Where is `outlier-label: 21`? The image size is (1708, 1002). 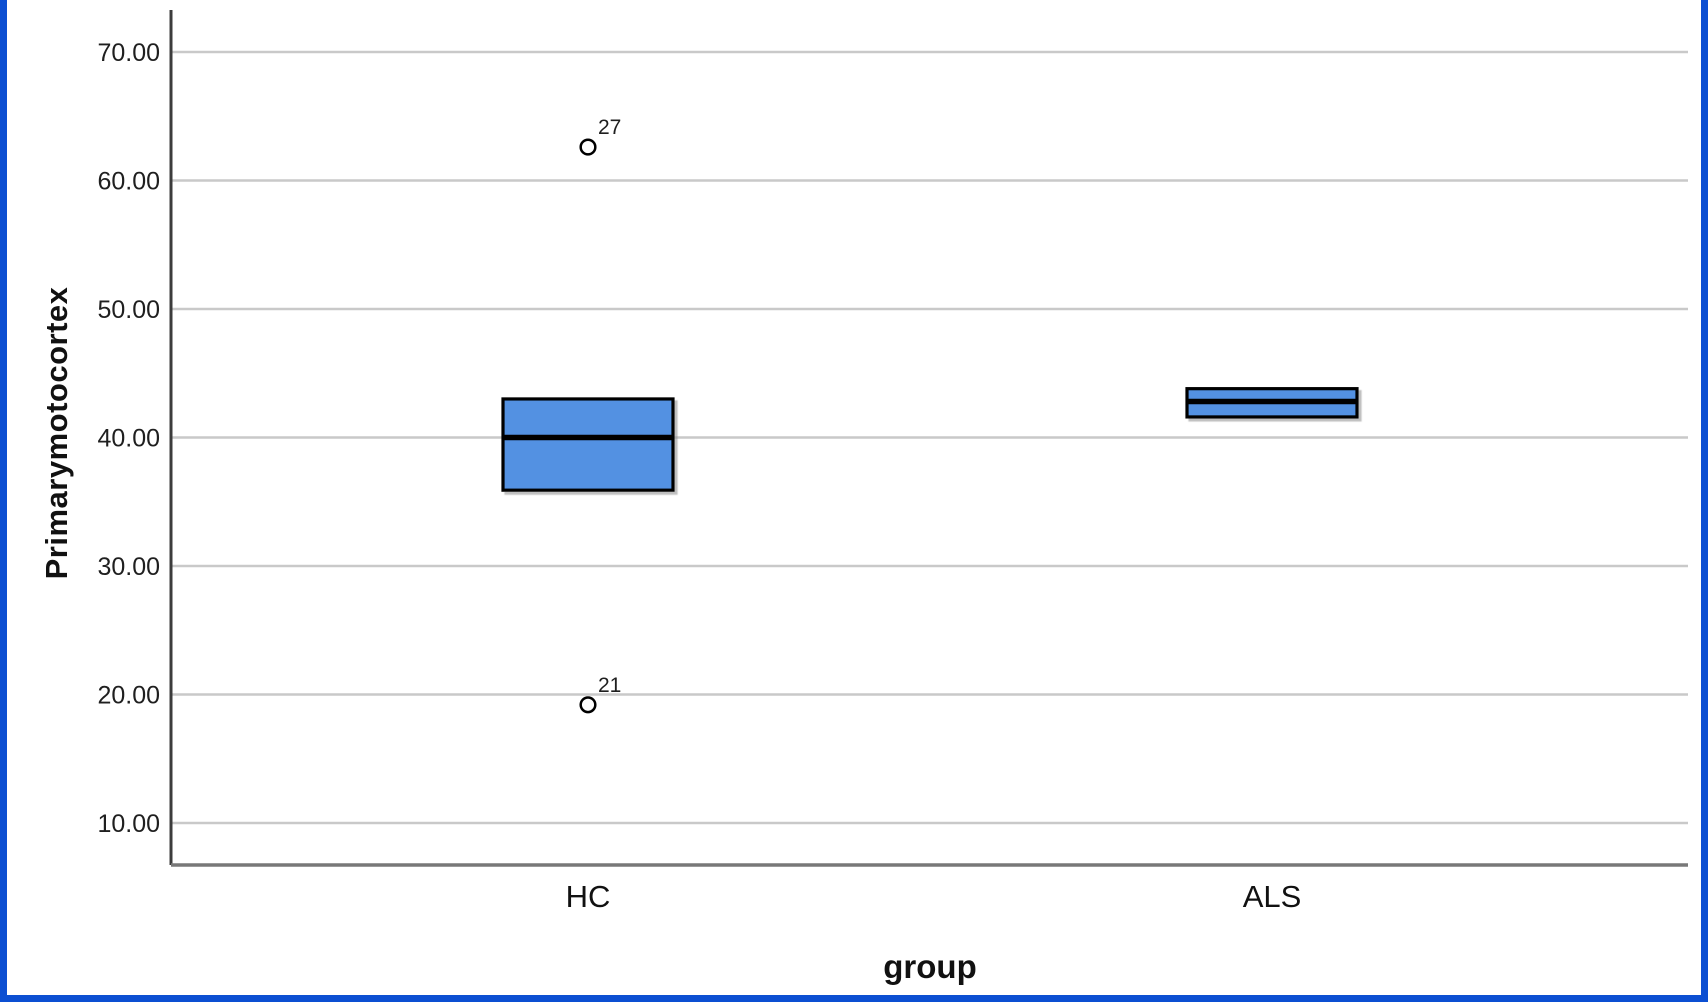
outlier-label: 21 is located at coordinates (609, 685).